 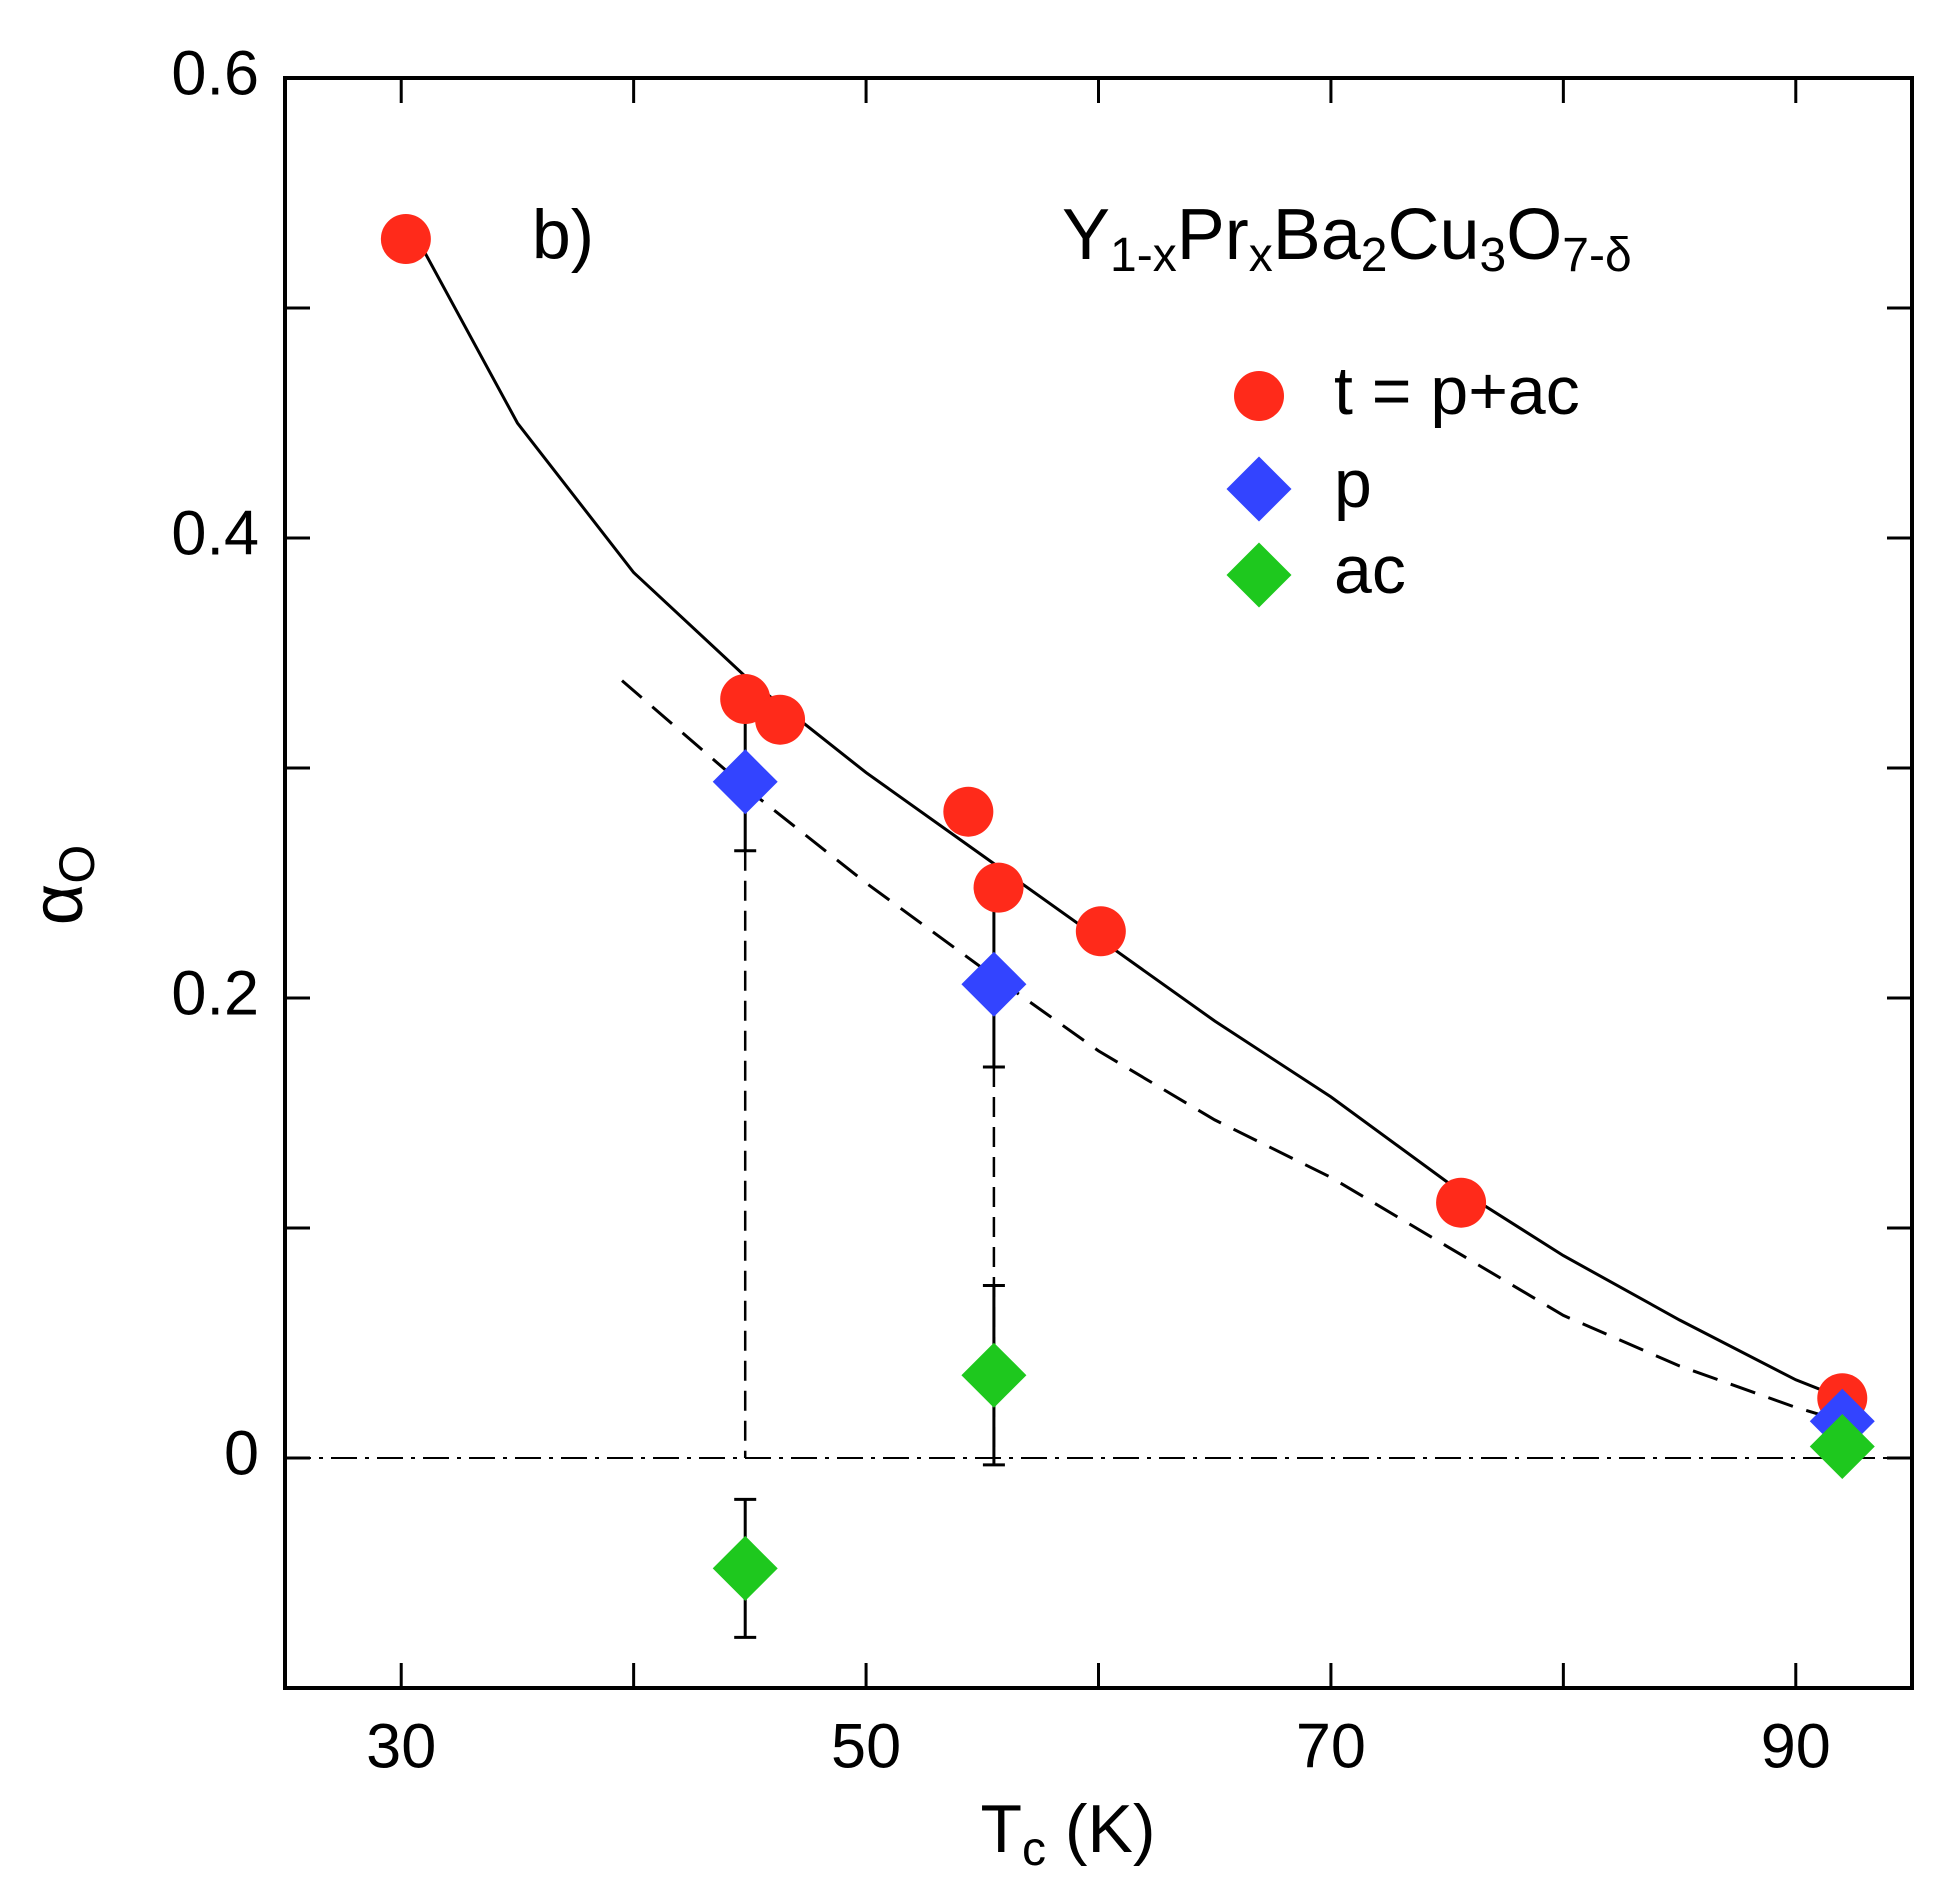 I want to click on formula: Y1-x​Prx​Ba2​Cu3​O7-δ​, so click(x=1347, y=238).